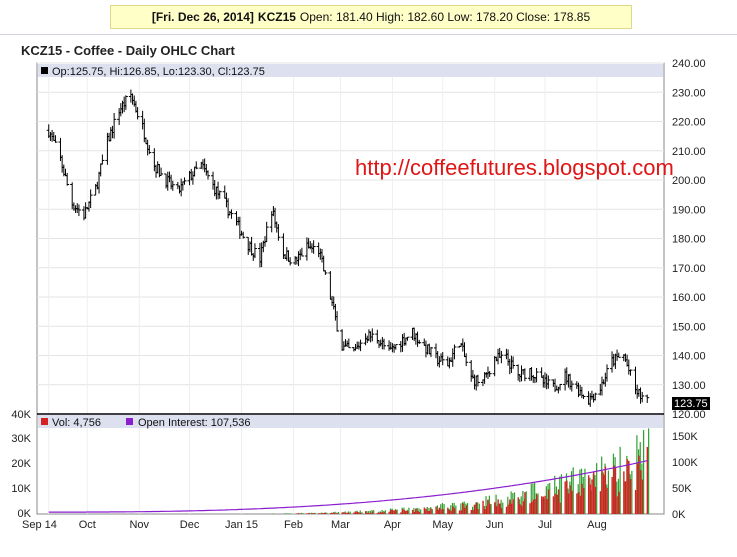 Image resolution: width=737 pixels, height=557 pixels. Describe the element at coordinates (128, 50) in the screenshot. I see `chart-title: KCZ15 - Coffee - Daily OHLC Chart` at that location.